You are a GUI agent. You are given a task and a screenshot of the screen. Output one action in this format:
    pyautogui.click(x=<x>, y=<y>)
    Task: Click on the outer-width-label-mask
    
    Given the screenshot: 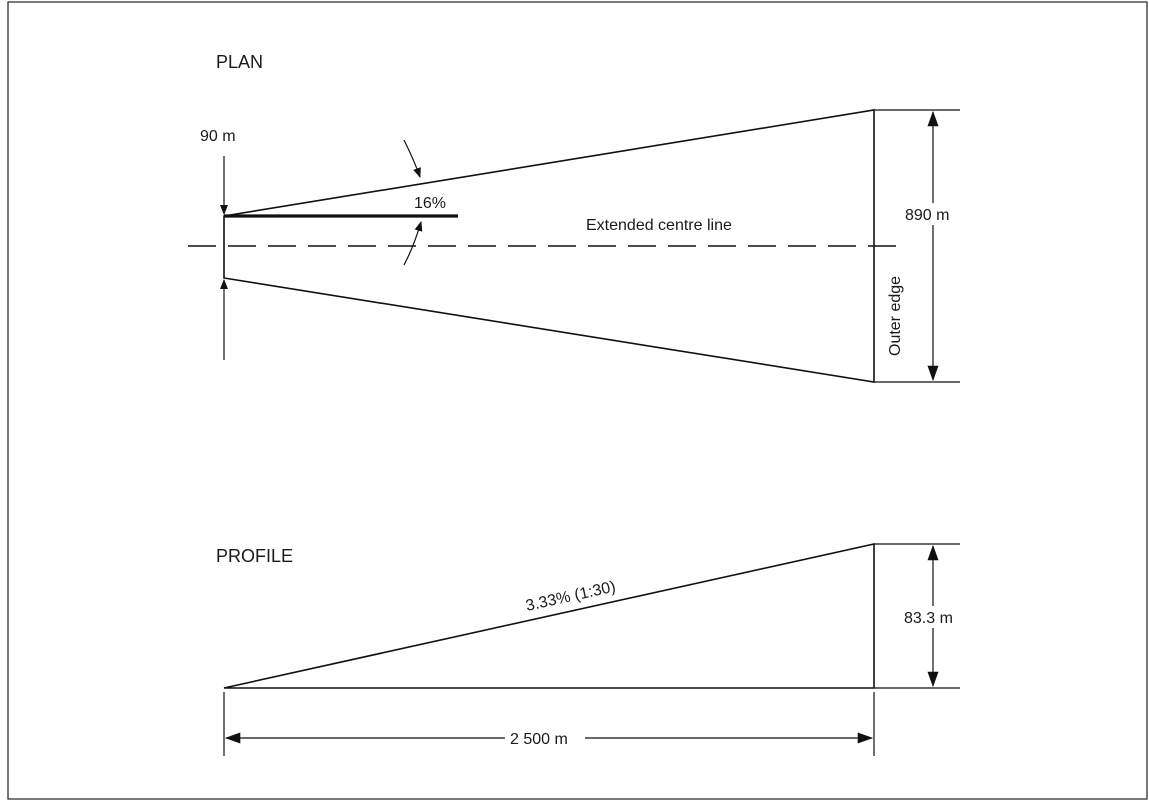 What is the action you would take?
    pyautogui.click(x=934, y=214)
    